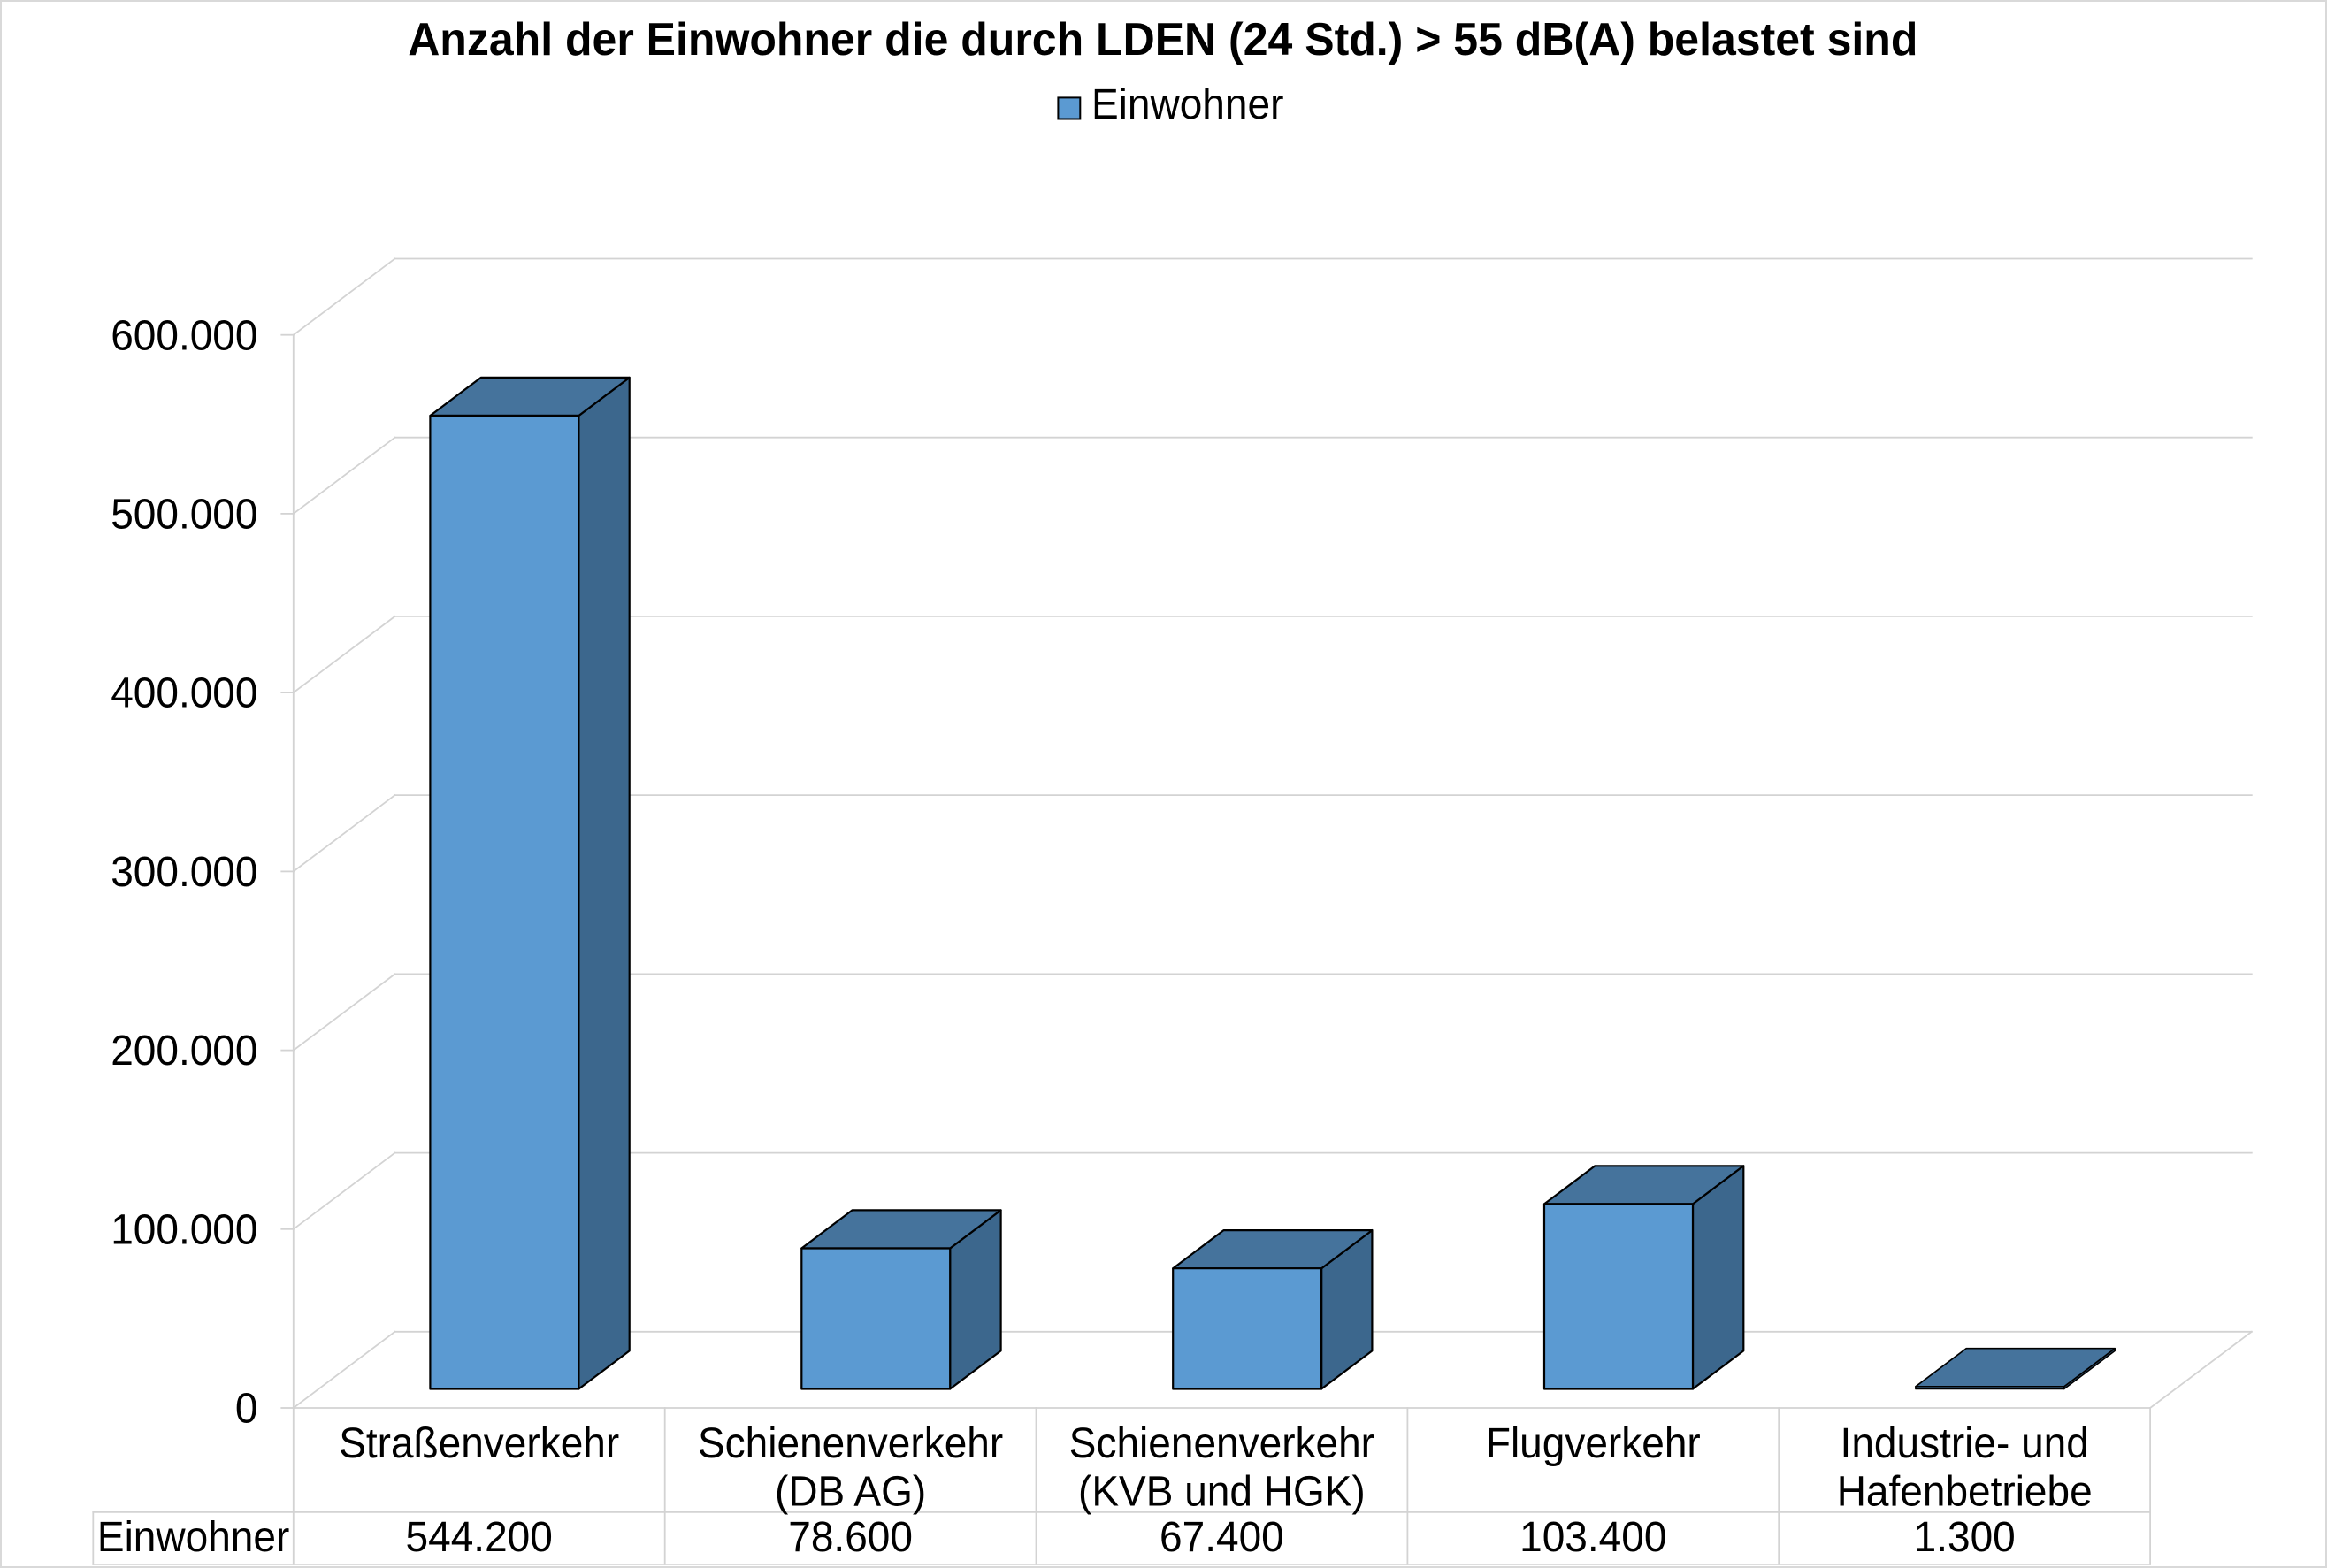 This screenshot has width=2327, height=1568. I want to click on svg-text: 500.000, so click(184, 515).